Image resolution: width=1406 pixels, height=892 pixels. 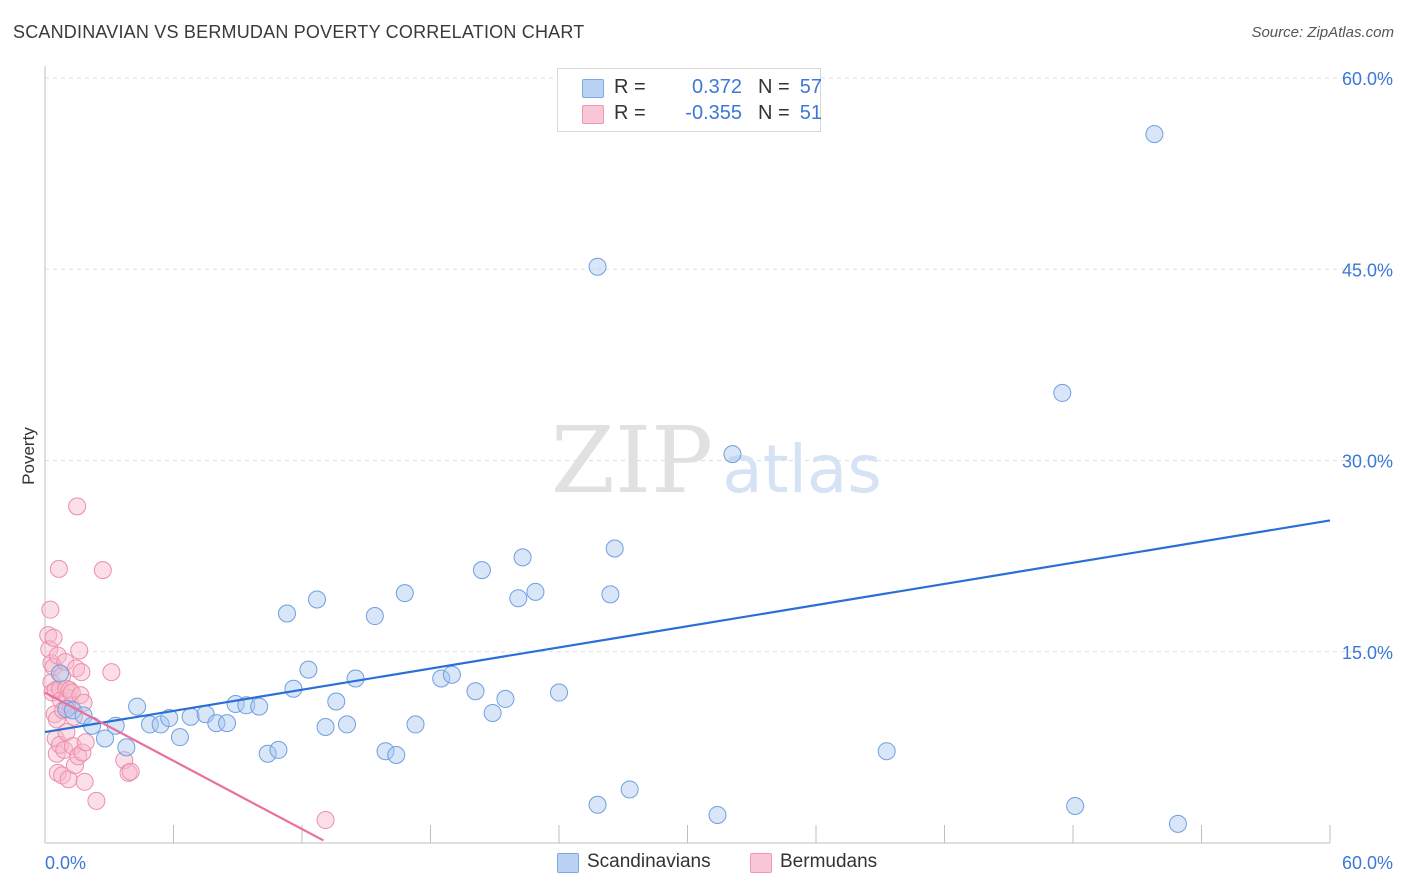 I want to click on legend-n-value: 57, so click(x=810, y=87).